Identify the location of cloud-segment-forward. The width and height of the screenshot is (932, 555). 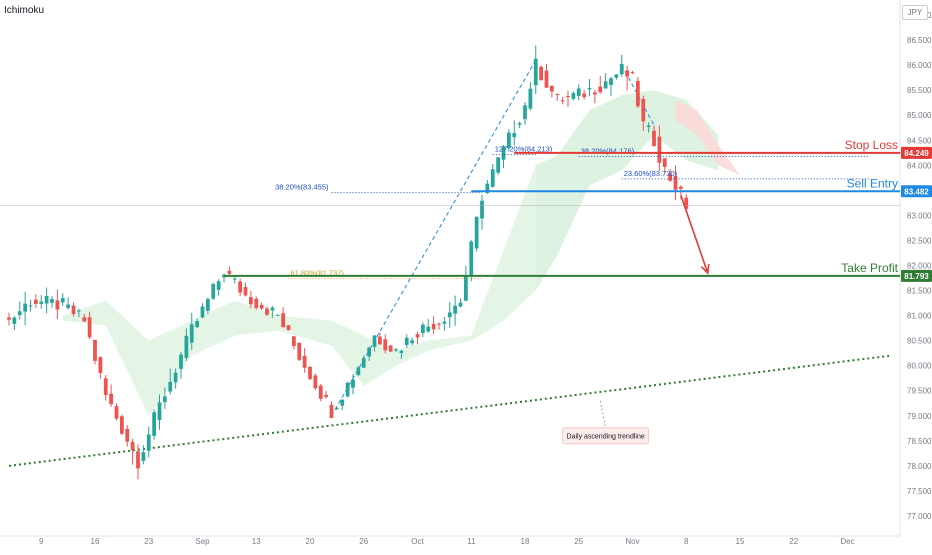
(707, 138).